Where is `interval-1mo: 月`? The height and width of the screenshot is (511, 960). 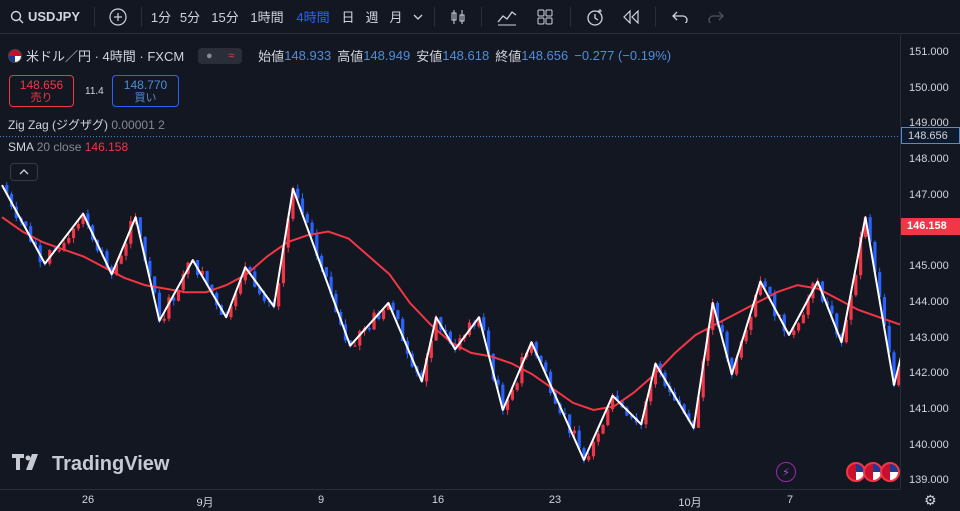
interval-1mo: 月 is located at coordinates (396, 17).